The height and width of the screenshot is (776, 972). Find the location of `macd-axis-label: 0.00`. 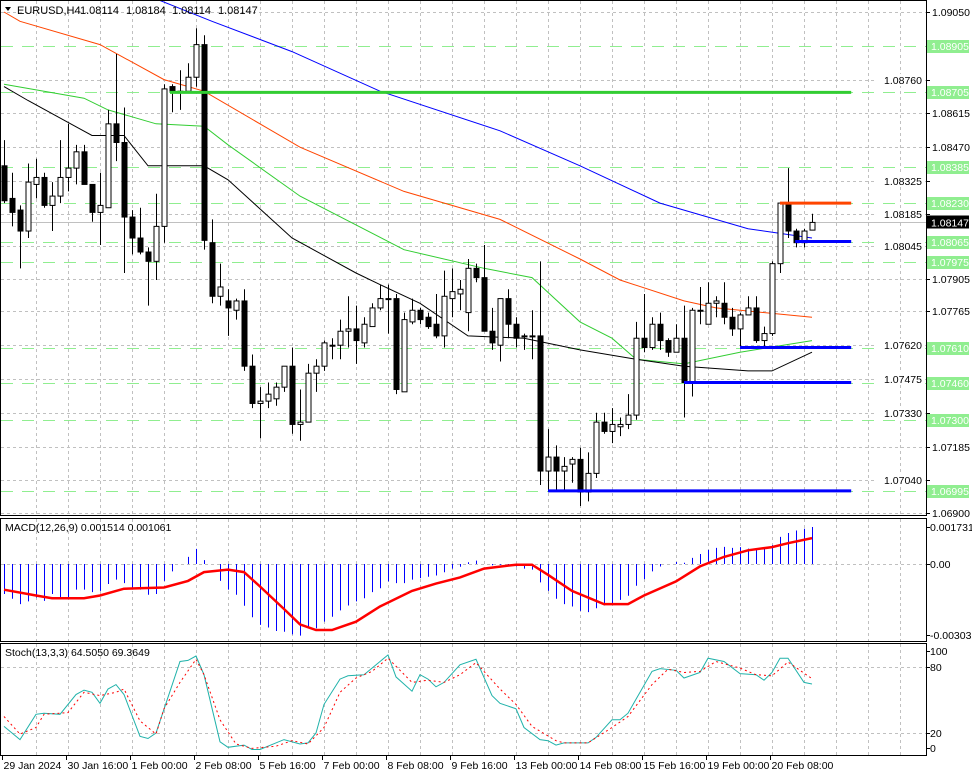

macd-axis-label: 0.00 is located at coordinates (940, 565).